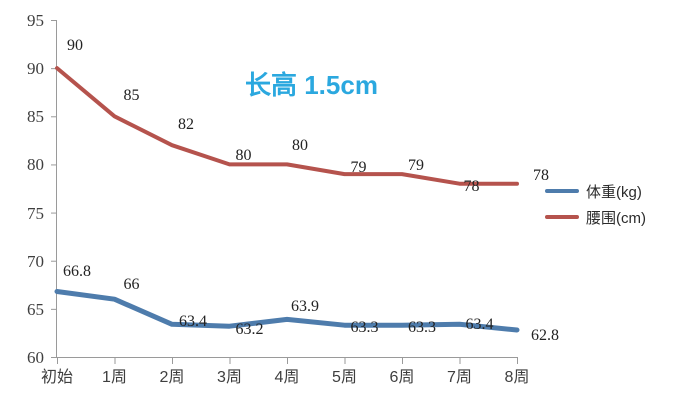 This screenshot has width=680, height=407. Describe the element at coordinates (131, 285) in the screenshot. I see `data-label-weight-1: 66` at that location.